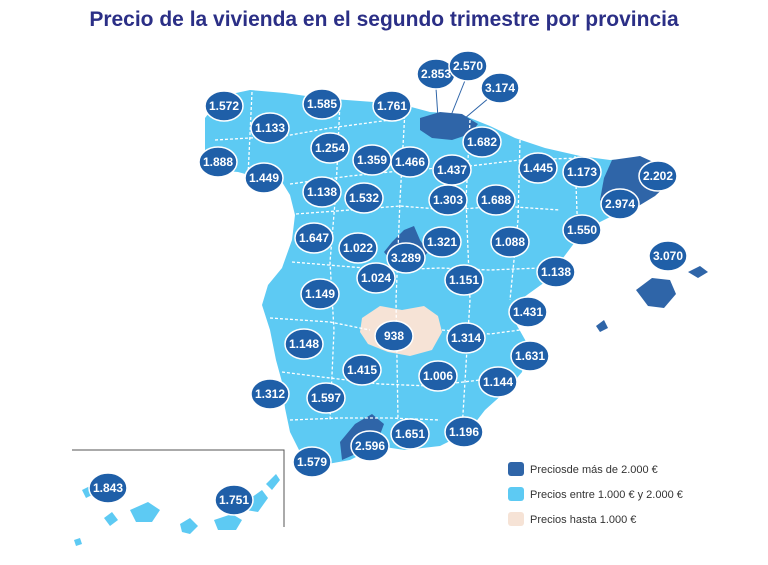  I want to click on badge-soria: 1.303, so click(448, 200).